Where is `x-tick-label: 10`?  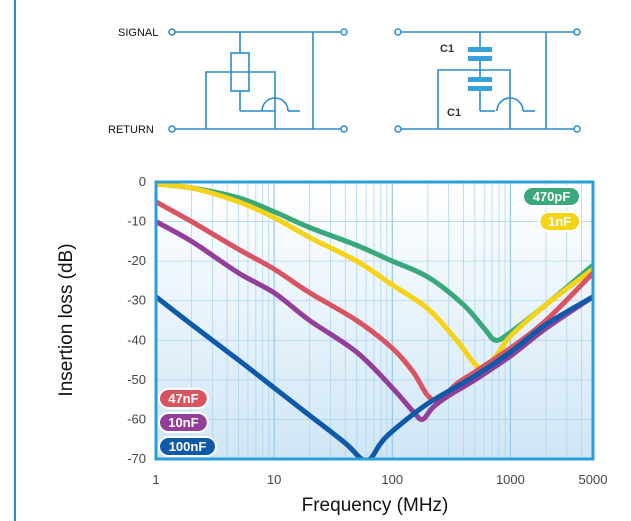 x-tick-label: 10 is located at coordinates (274, 479).